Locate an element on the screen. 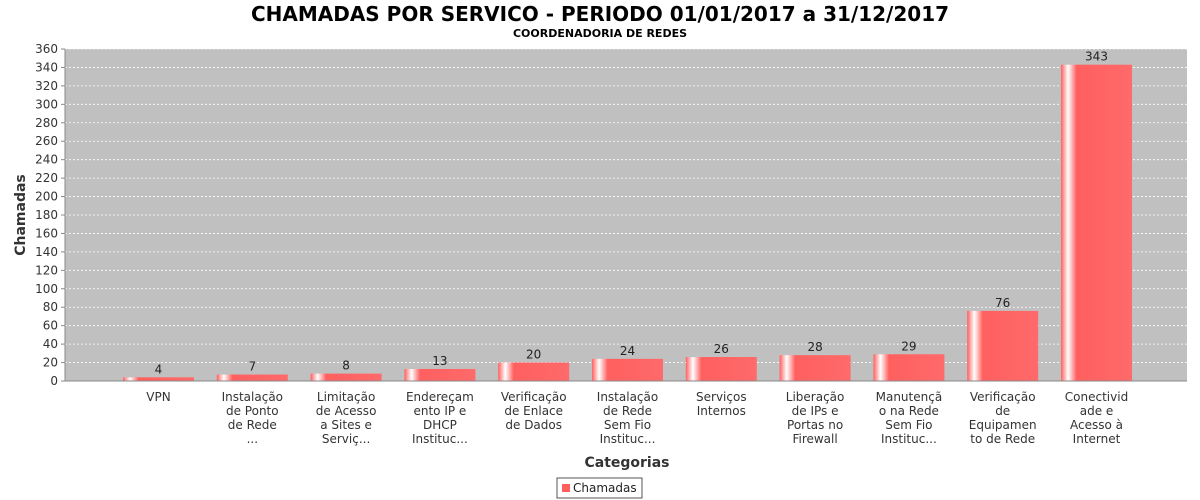  y-tick-label: 0 is located at coordinates (54, 381).